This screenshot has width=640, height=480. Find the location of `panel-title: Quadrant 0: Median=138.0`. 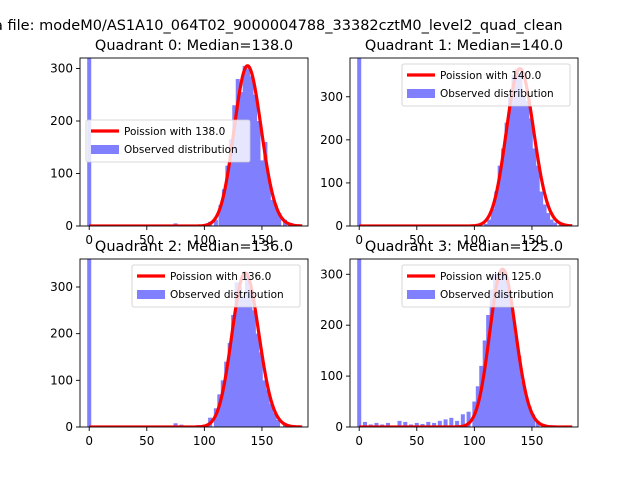

panel-title: Quadrant 0: Median=138.0 is located at coordinates (194, 46).